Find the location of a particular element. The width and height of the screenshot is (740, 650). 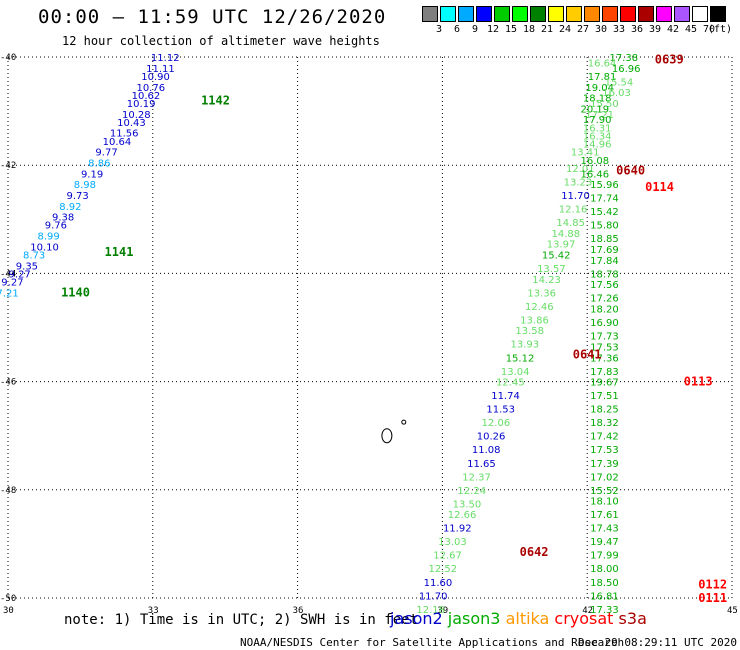

wave-height-value: 11.65 is located at coordinates (481, 464).